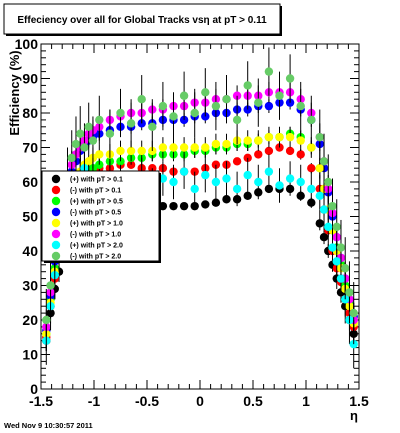  Describe the element at coordinates (14, 92) in the screenshot. I see `y-axis-title: Efficiency (%)` at that location.